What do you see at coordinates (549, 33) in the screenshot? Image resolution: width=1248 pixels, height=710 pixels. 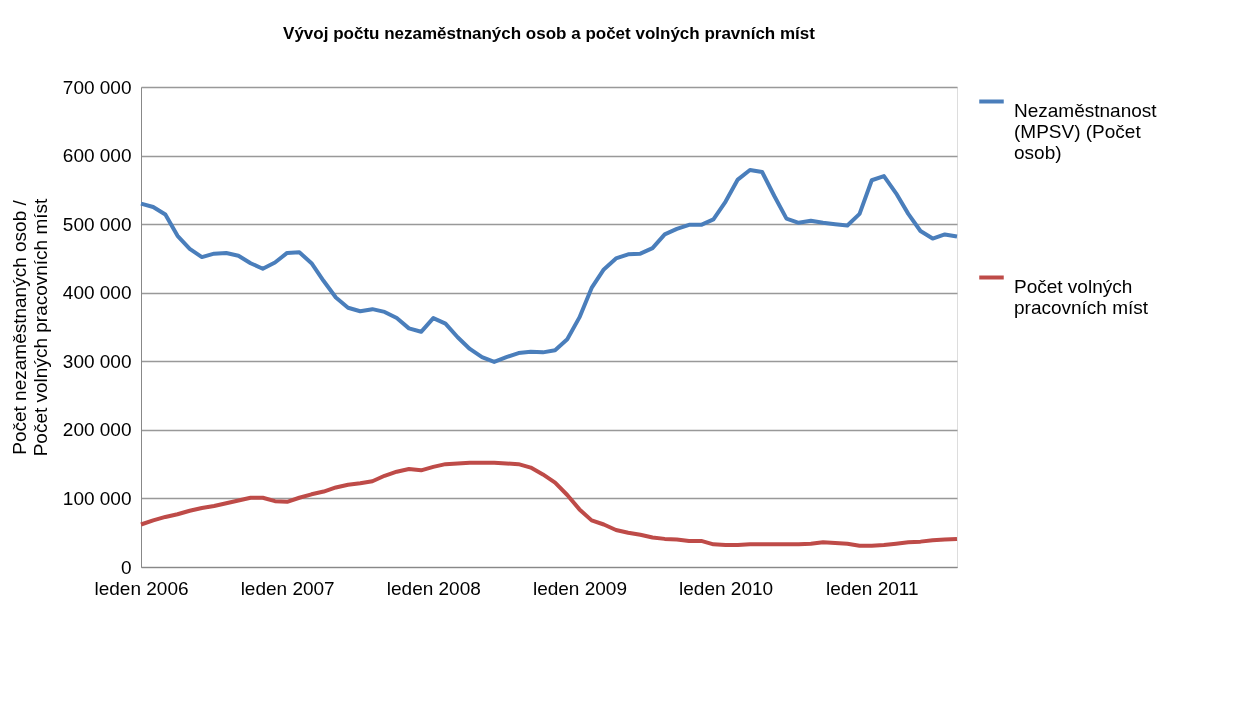 I see `chart-title: Vývoj počtu nezaměstnaných osob a počet volných pravních míst` at bounding box center [549, 33].